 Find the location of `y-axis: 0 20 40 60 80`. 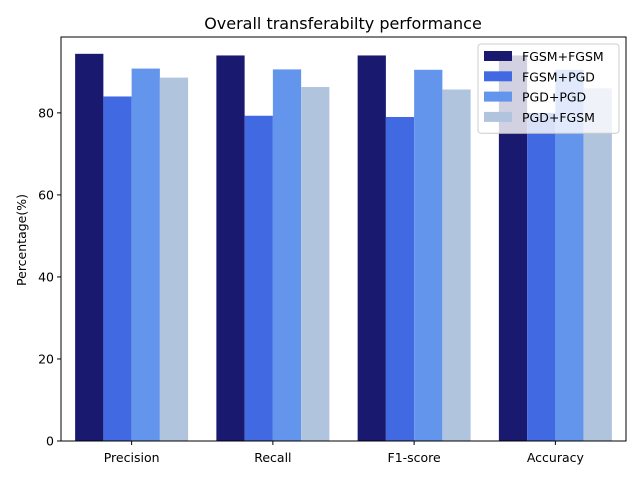

y-axis: 0 20 40 60 80 is located at coordinates (49, 277).